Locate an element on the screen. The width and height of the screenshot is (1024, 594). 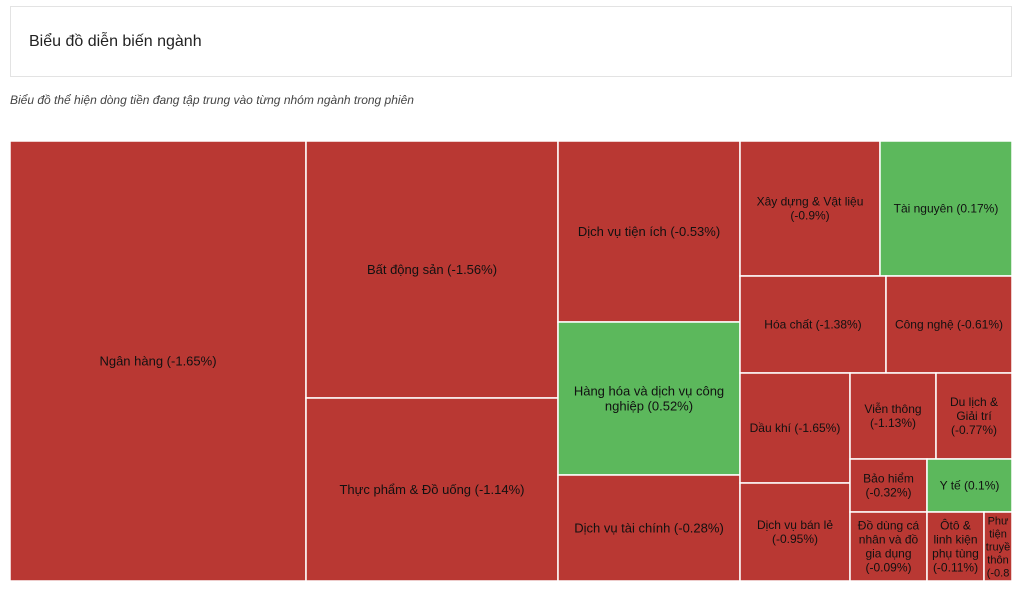
tile-y-te: Y tế (0.1%) is located at coordinates (969, 485).